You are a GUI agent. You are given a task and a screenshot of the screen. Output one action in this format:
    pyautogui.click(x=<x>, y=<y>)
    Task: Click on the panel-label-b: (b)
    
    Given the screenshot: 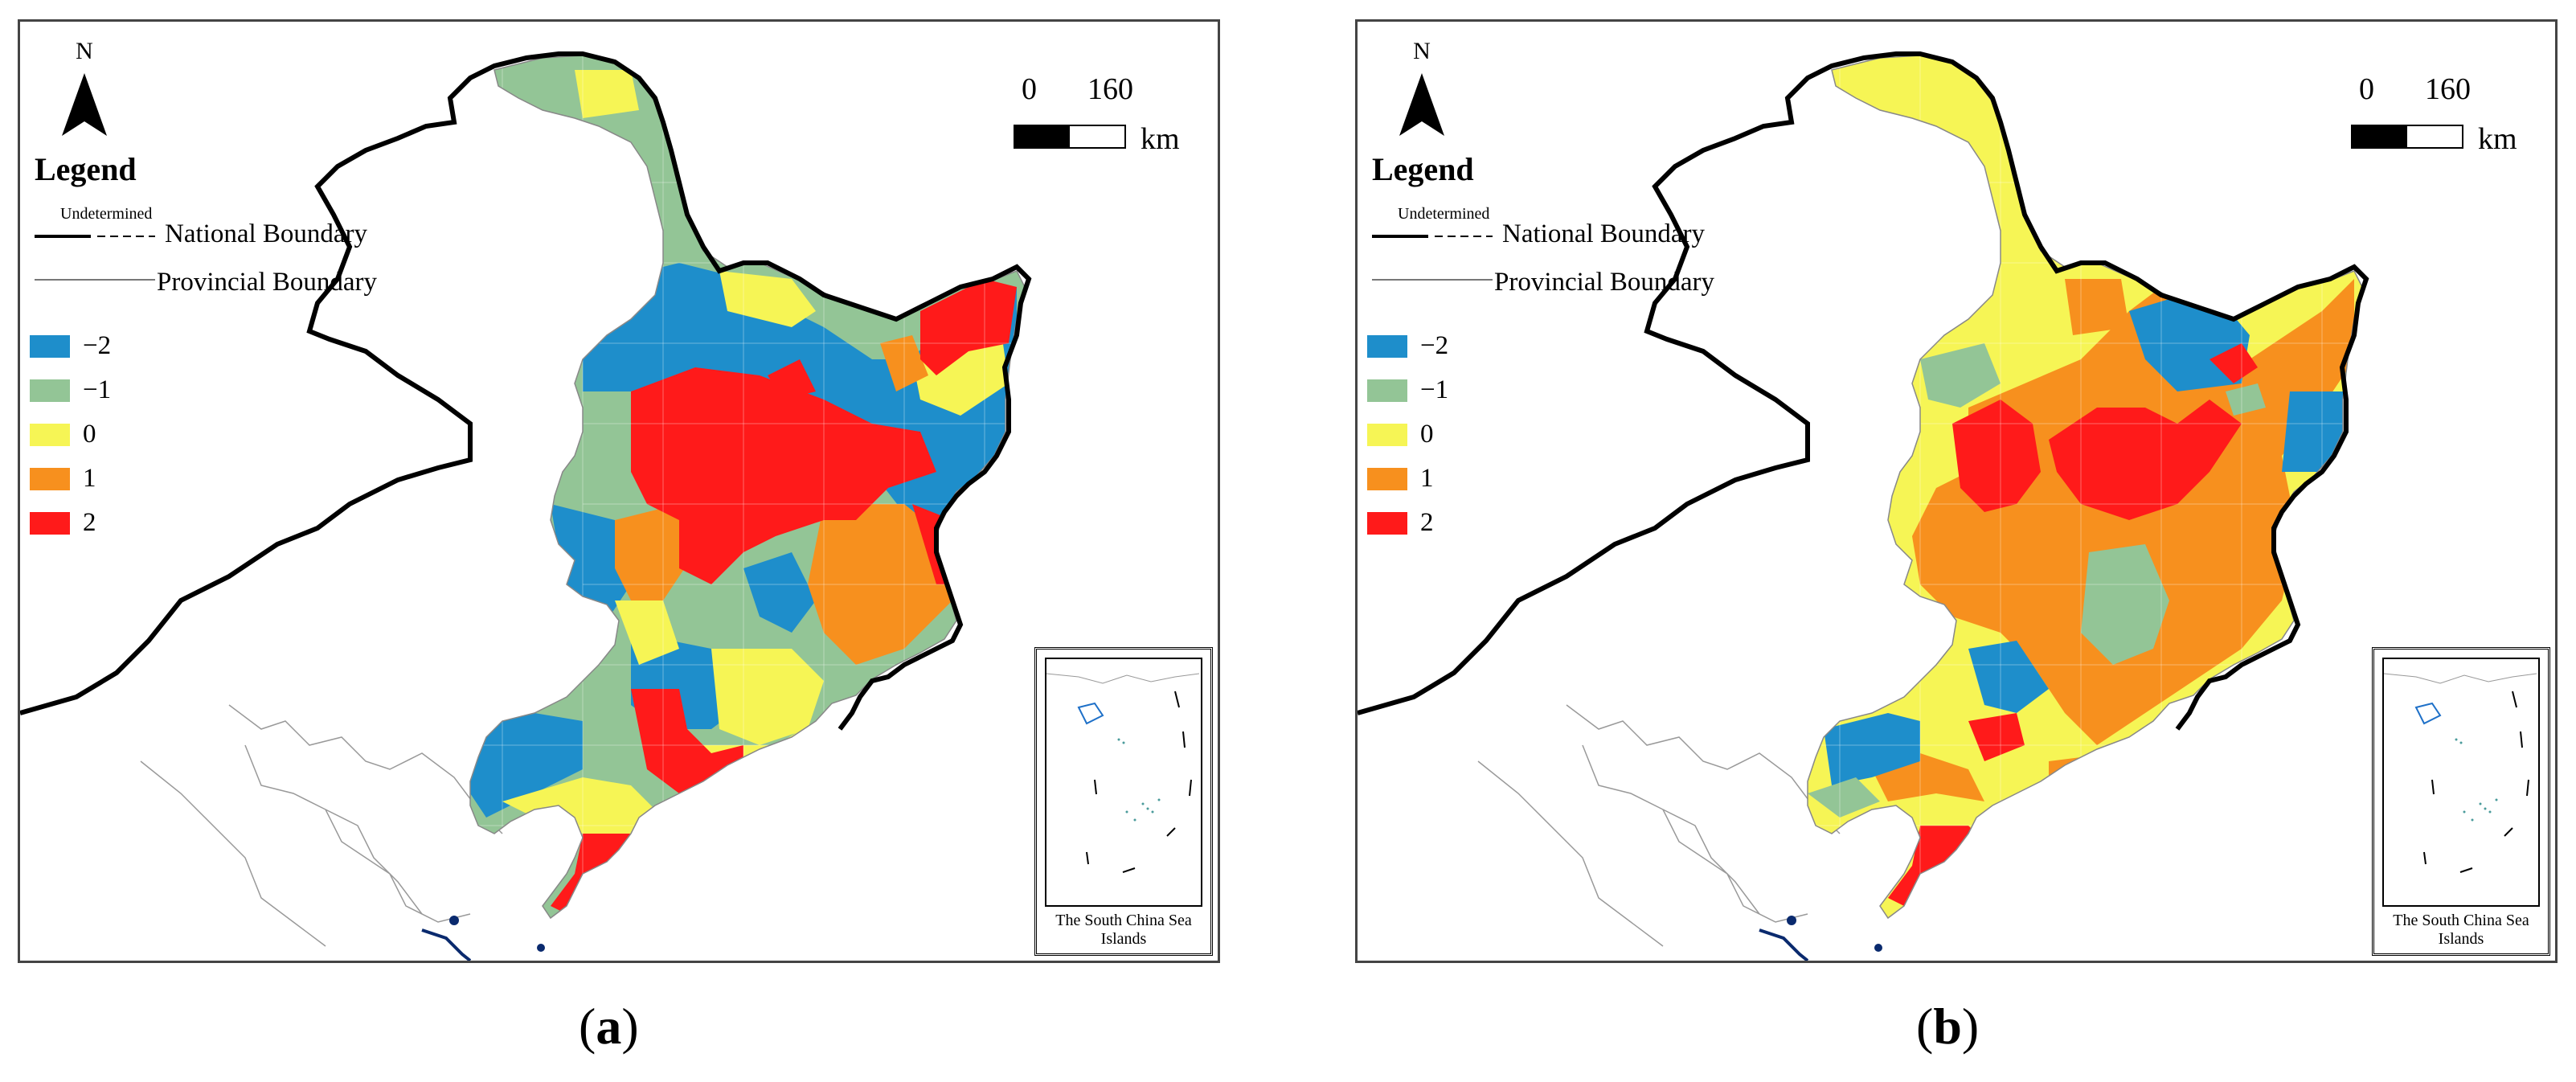 What is the action you would take?
    pyautogui.click(x=1948, y=1026)
    